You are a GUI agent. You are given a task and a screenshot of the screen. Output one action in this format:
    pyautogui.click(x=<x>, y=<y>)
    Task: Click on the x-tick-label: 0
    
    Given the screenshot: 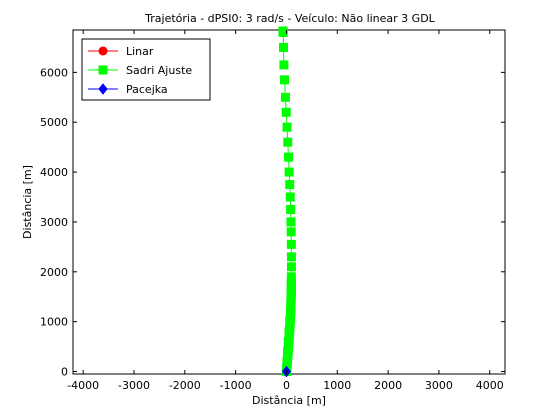 What is the action you would take?
    pyautogui.click(x=286, y=385)
    